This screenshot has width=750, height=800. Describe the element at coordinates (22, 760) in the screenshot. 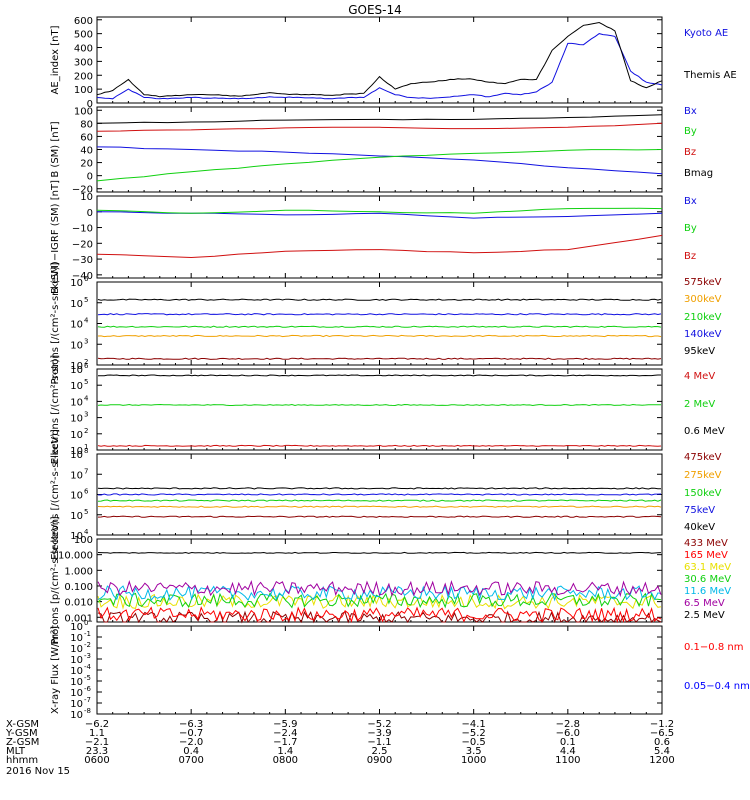

I see `footer-row-label: hhmm` at that location.